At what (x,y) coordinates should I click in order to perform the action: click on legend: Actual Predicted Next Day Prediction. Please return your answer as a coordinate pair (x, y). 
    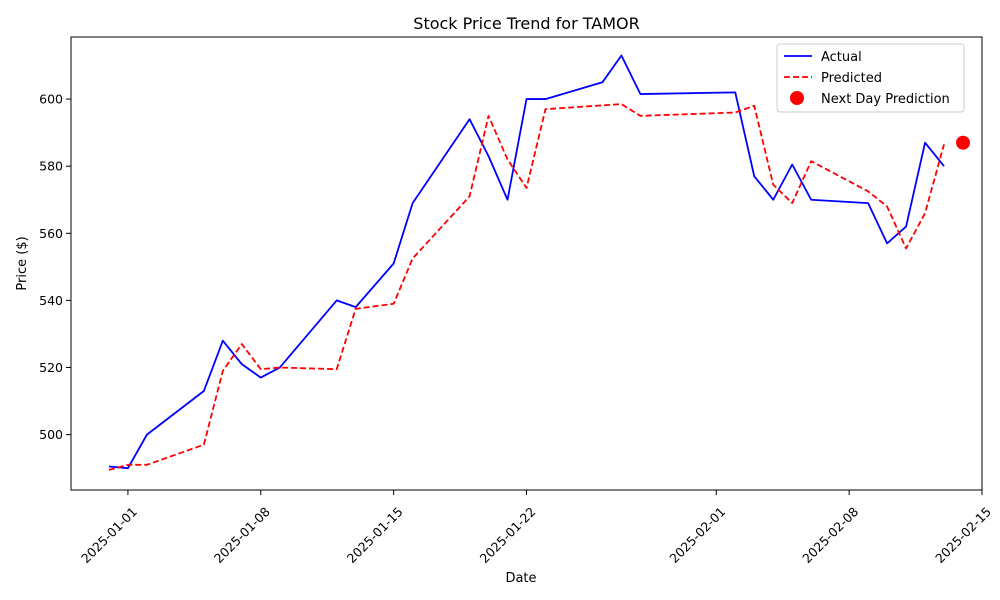
    Looking at the image, I should click on (870, 78).